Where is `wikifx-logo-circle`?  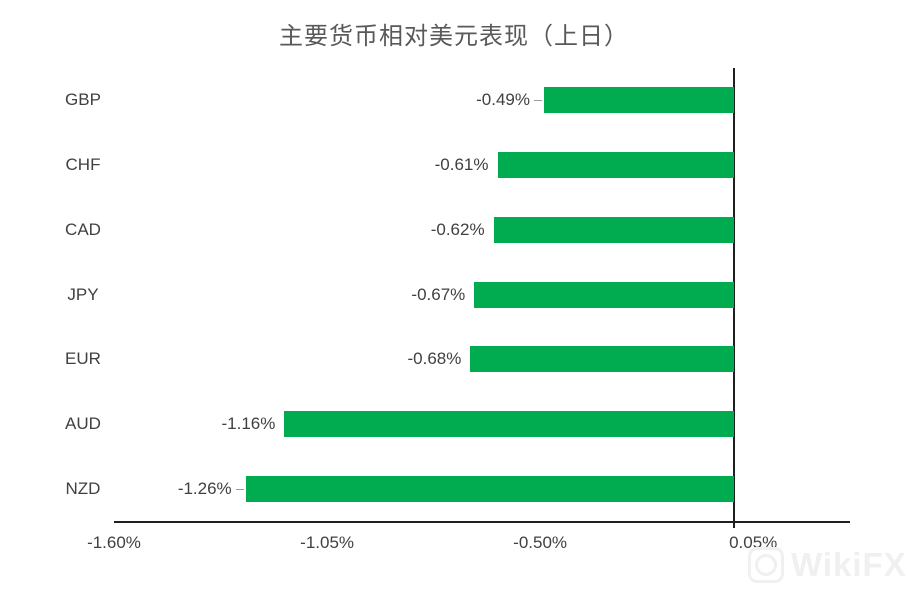 wikifx-logo-circle is located at coordinates (766, 565).